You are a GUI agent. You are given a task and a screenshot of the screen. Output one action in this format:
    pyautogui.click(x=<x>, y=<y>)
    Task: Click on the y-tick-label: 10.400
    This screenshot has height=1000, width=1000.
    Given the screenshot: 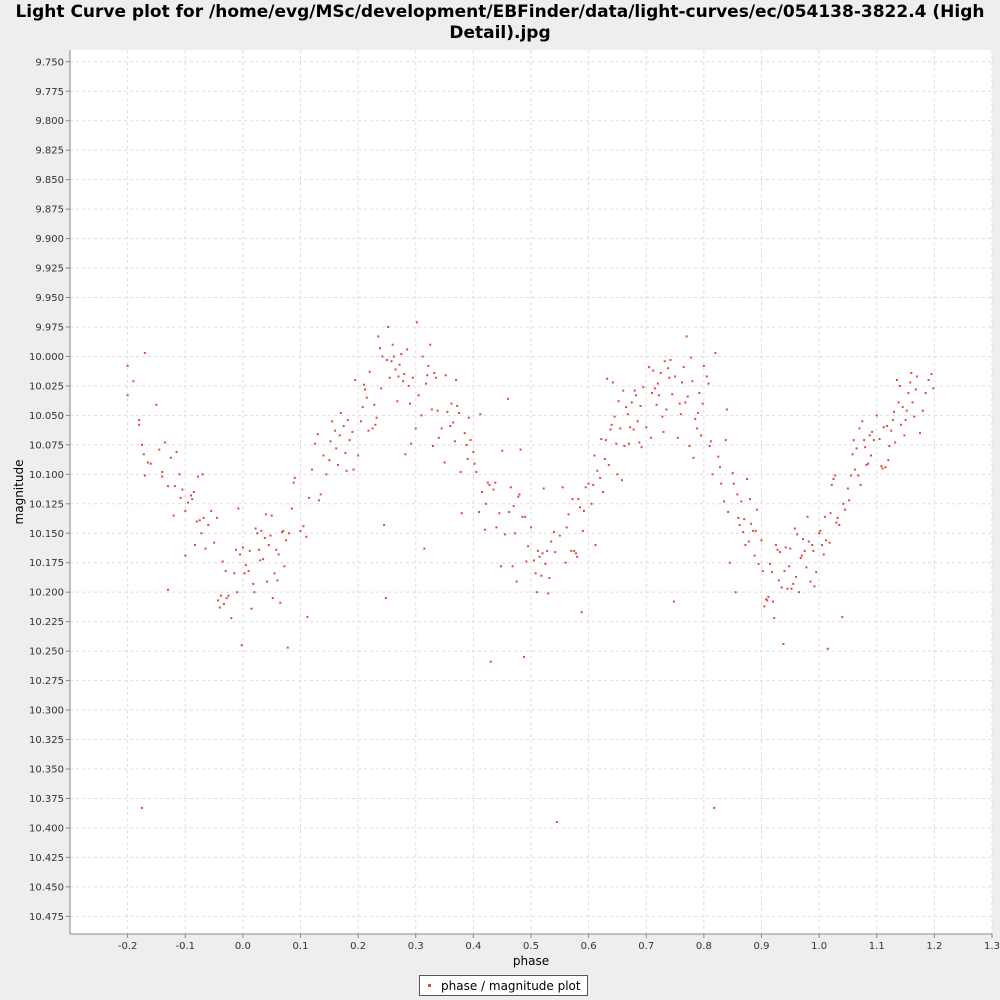 What is the action you would take?
    pyautogui.click(x=46, y=828)
    